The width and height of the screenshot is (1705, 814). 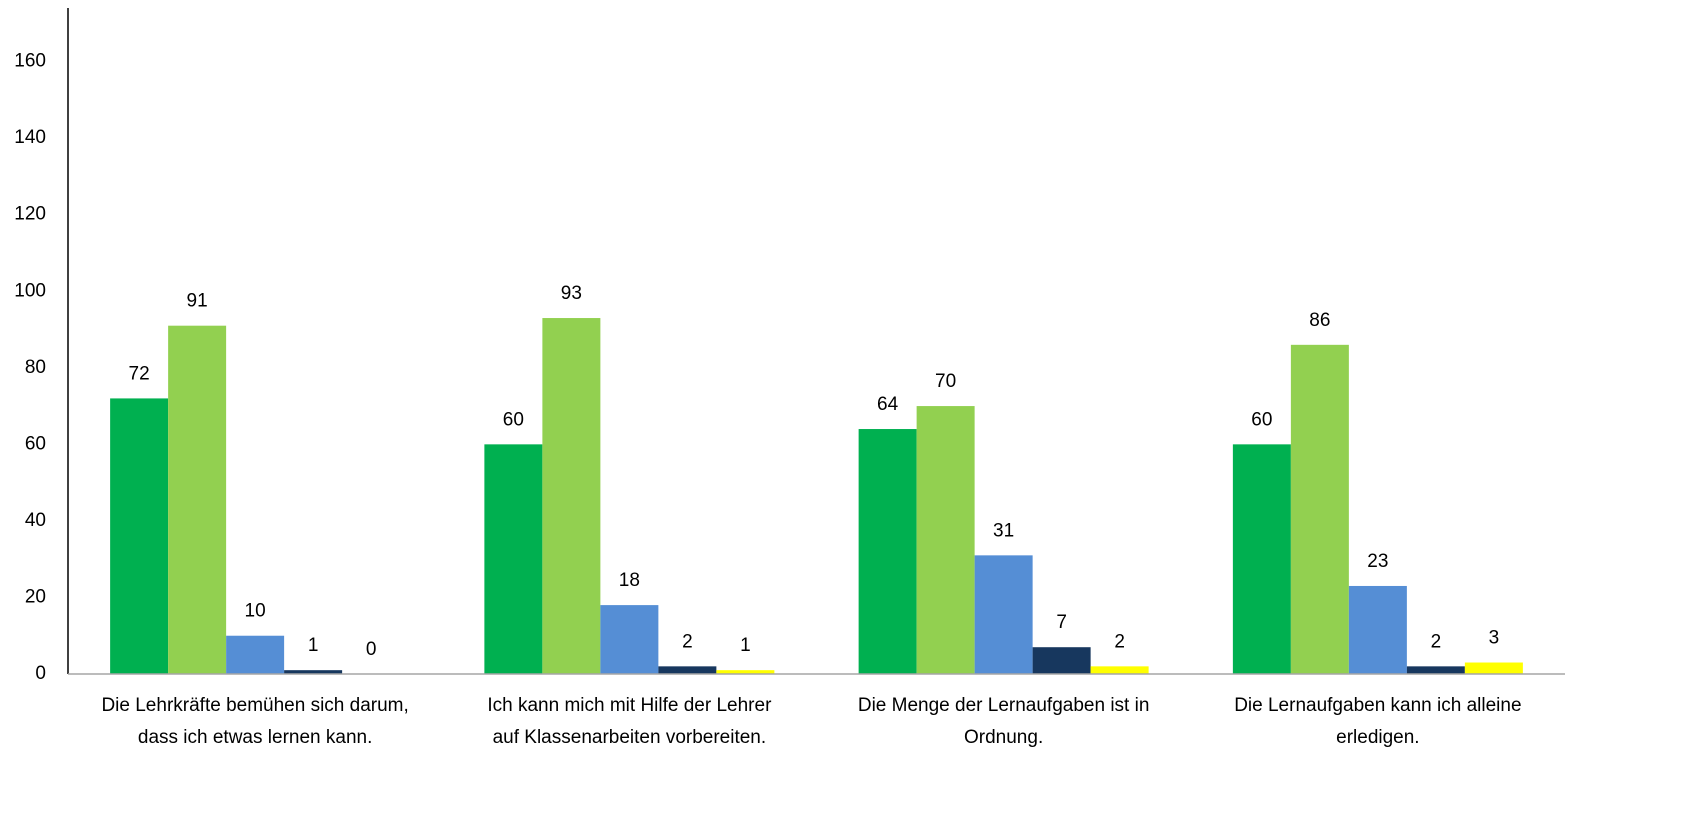 What do you see at coordinates (571, 293) in the screenshot?
I see `data-label: 93` at bounding box center [571, 293].